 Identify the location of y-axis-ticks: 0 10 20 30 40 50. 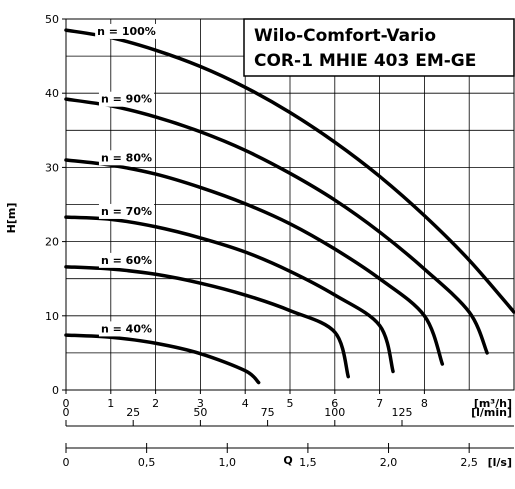
(55, 205).